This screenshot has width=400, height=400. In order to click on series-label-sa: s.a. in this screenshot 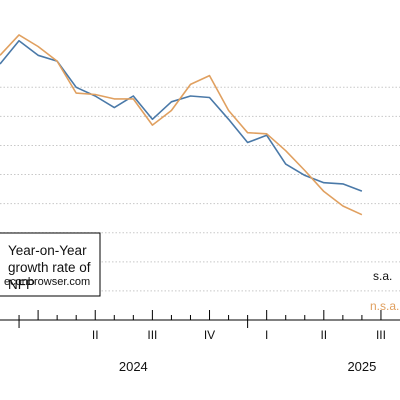, I will do `click(382, 276)`.